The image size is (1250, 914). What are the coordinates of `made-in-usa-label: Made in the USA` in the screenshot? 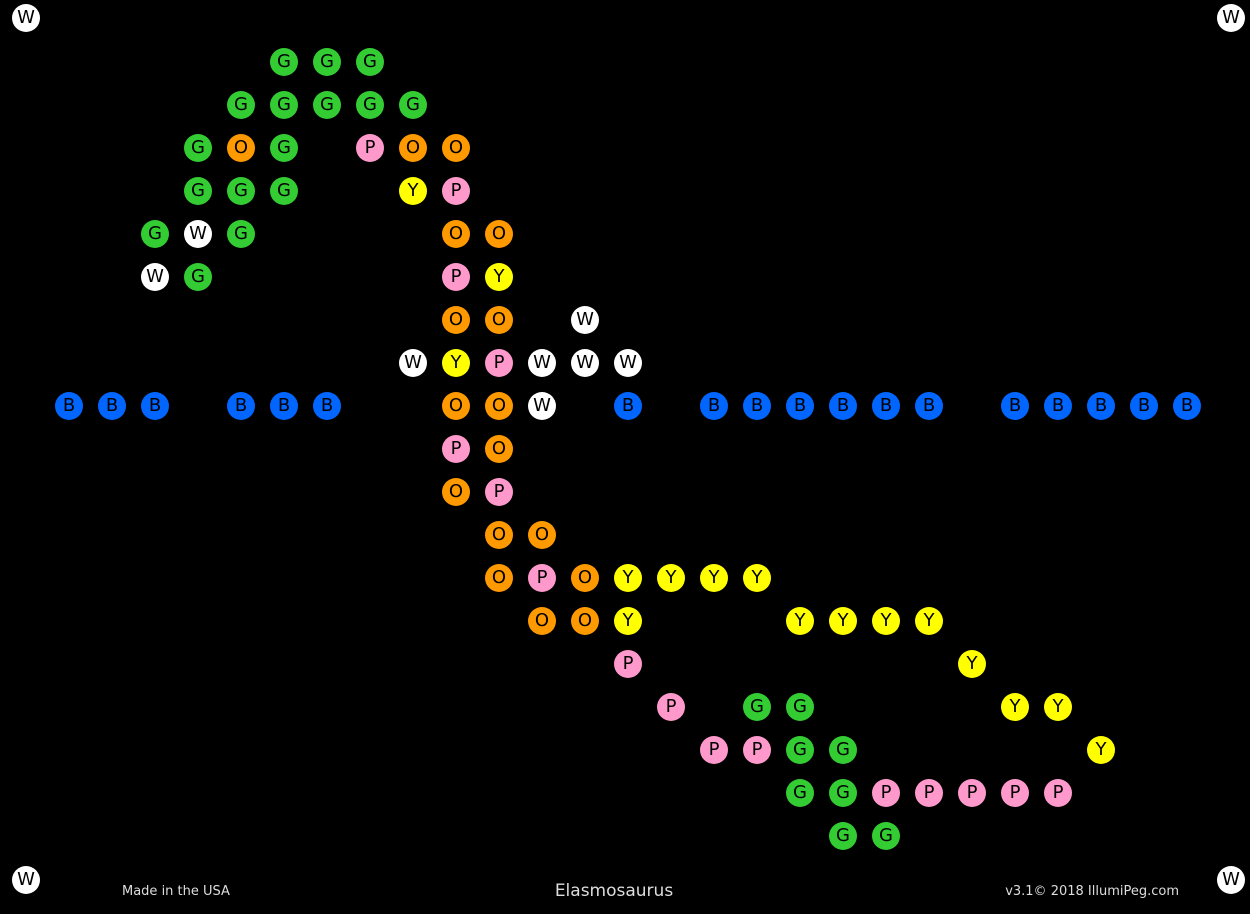 It's located at (176, 891).